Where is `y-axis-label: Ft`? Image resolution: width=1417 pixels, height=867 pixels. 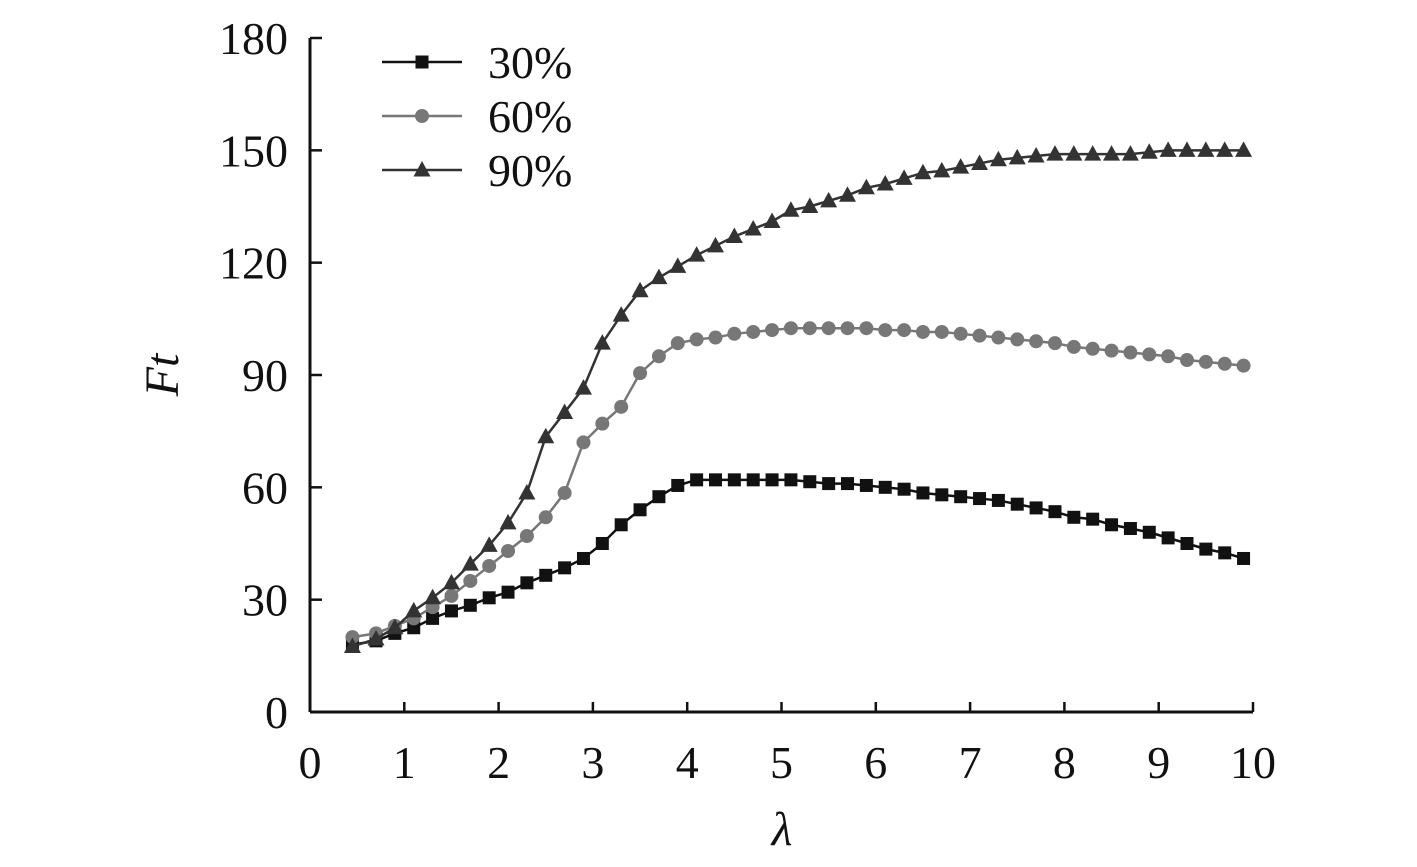 y-axis-label: Ft is located at coordinates (162, 374).